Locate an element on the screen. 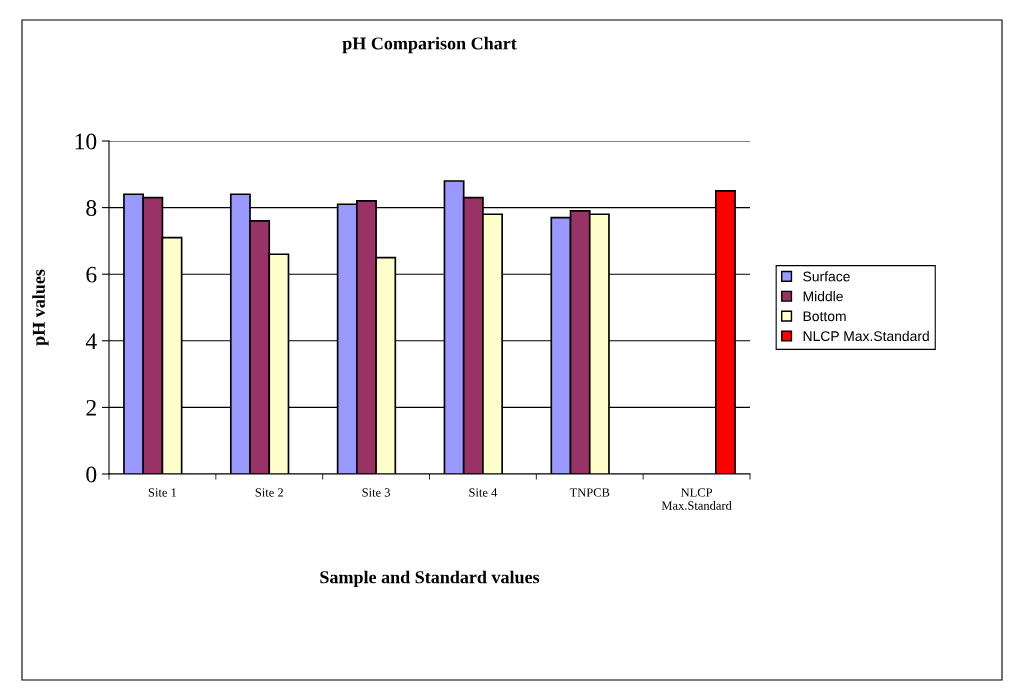 The height and width of the screenshot is (697, 1021). chart-title: pH Comparison Chart is located at coordinates (429, 45).